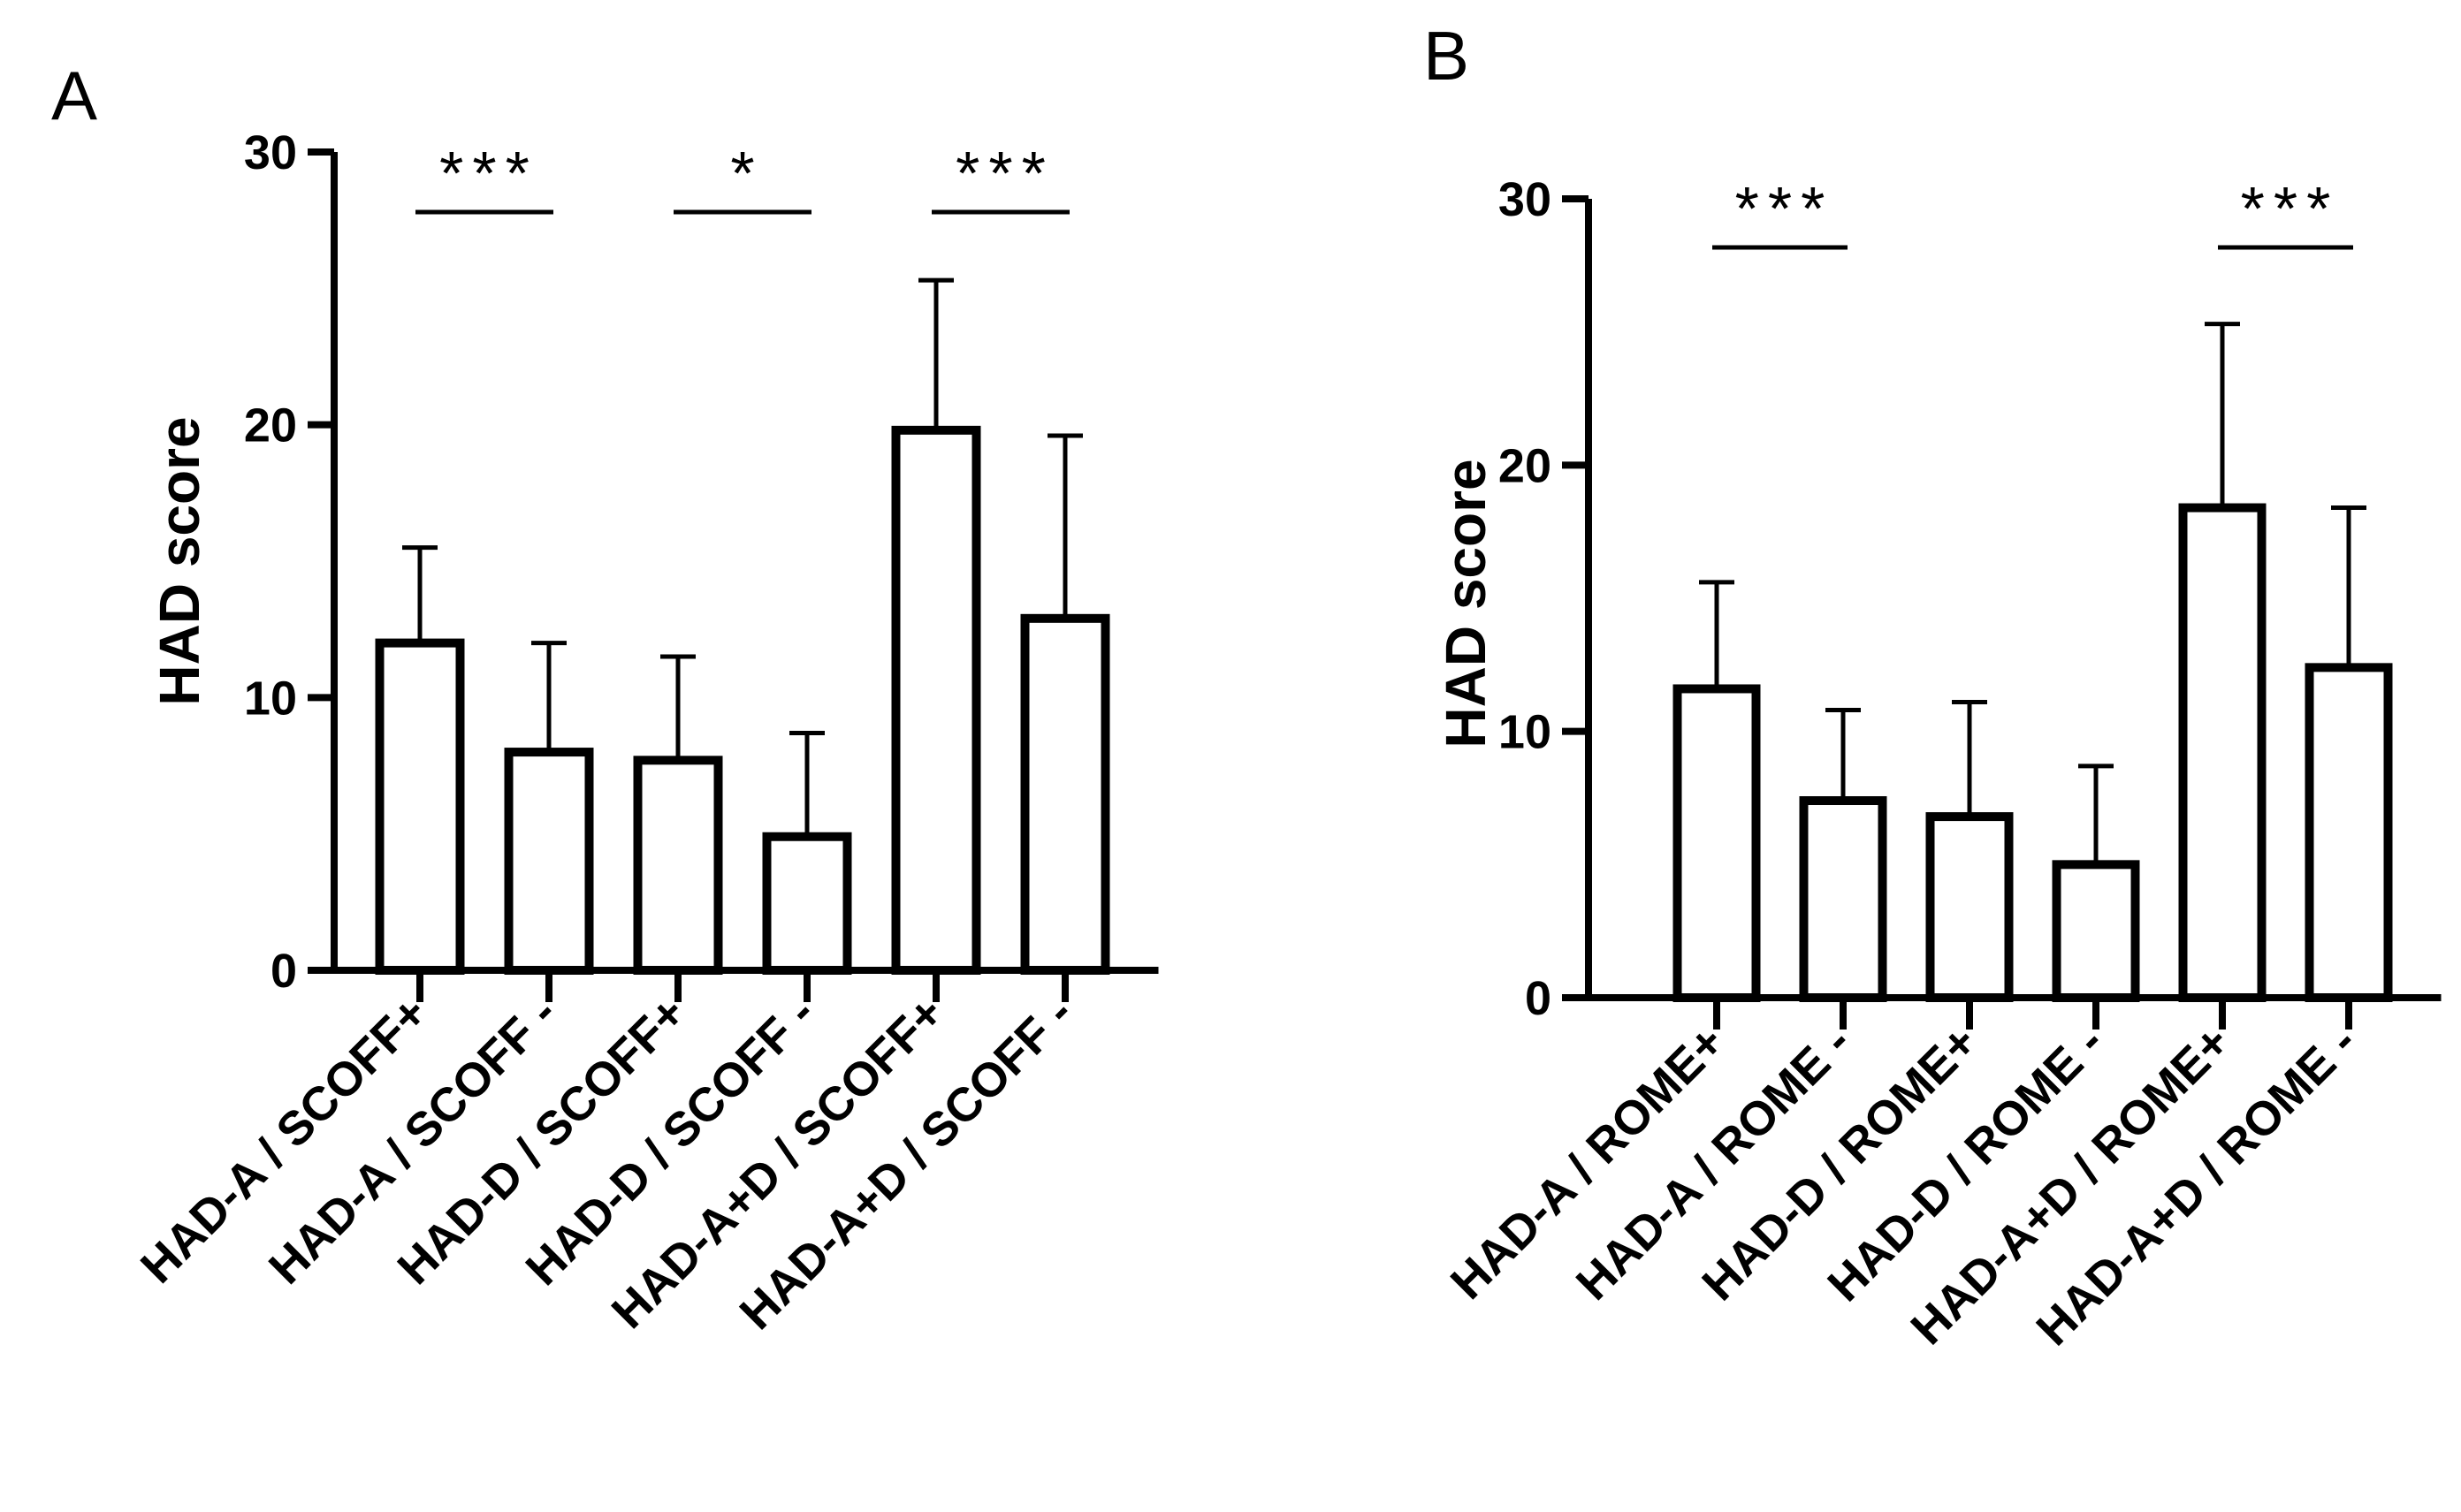  I want to click on significance-label: *, so click(746, 173).